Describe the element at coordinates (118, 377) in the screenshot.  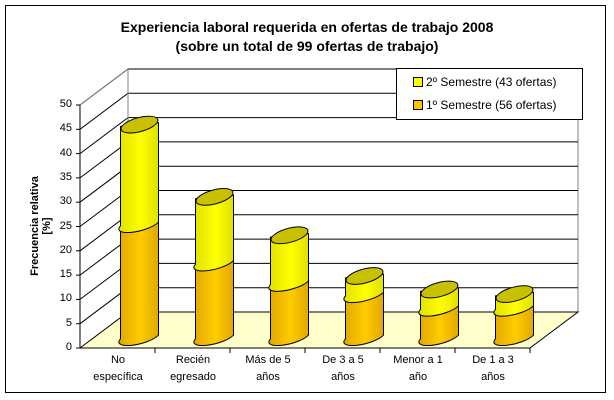
I see `x-tick-label-line: específica` at that location.